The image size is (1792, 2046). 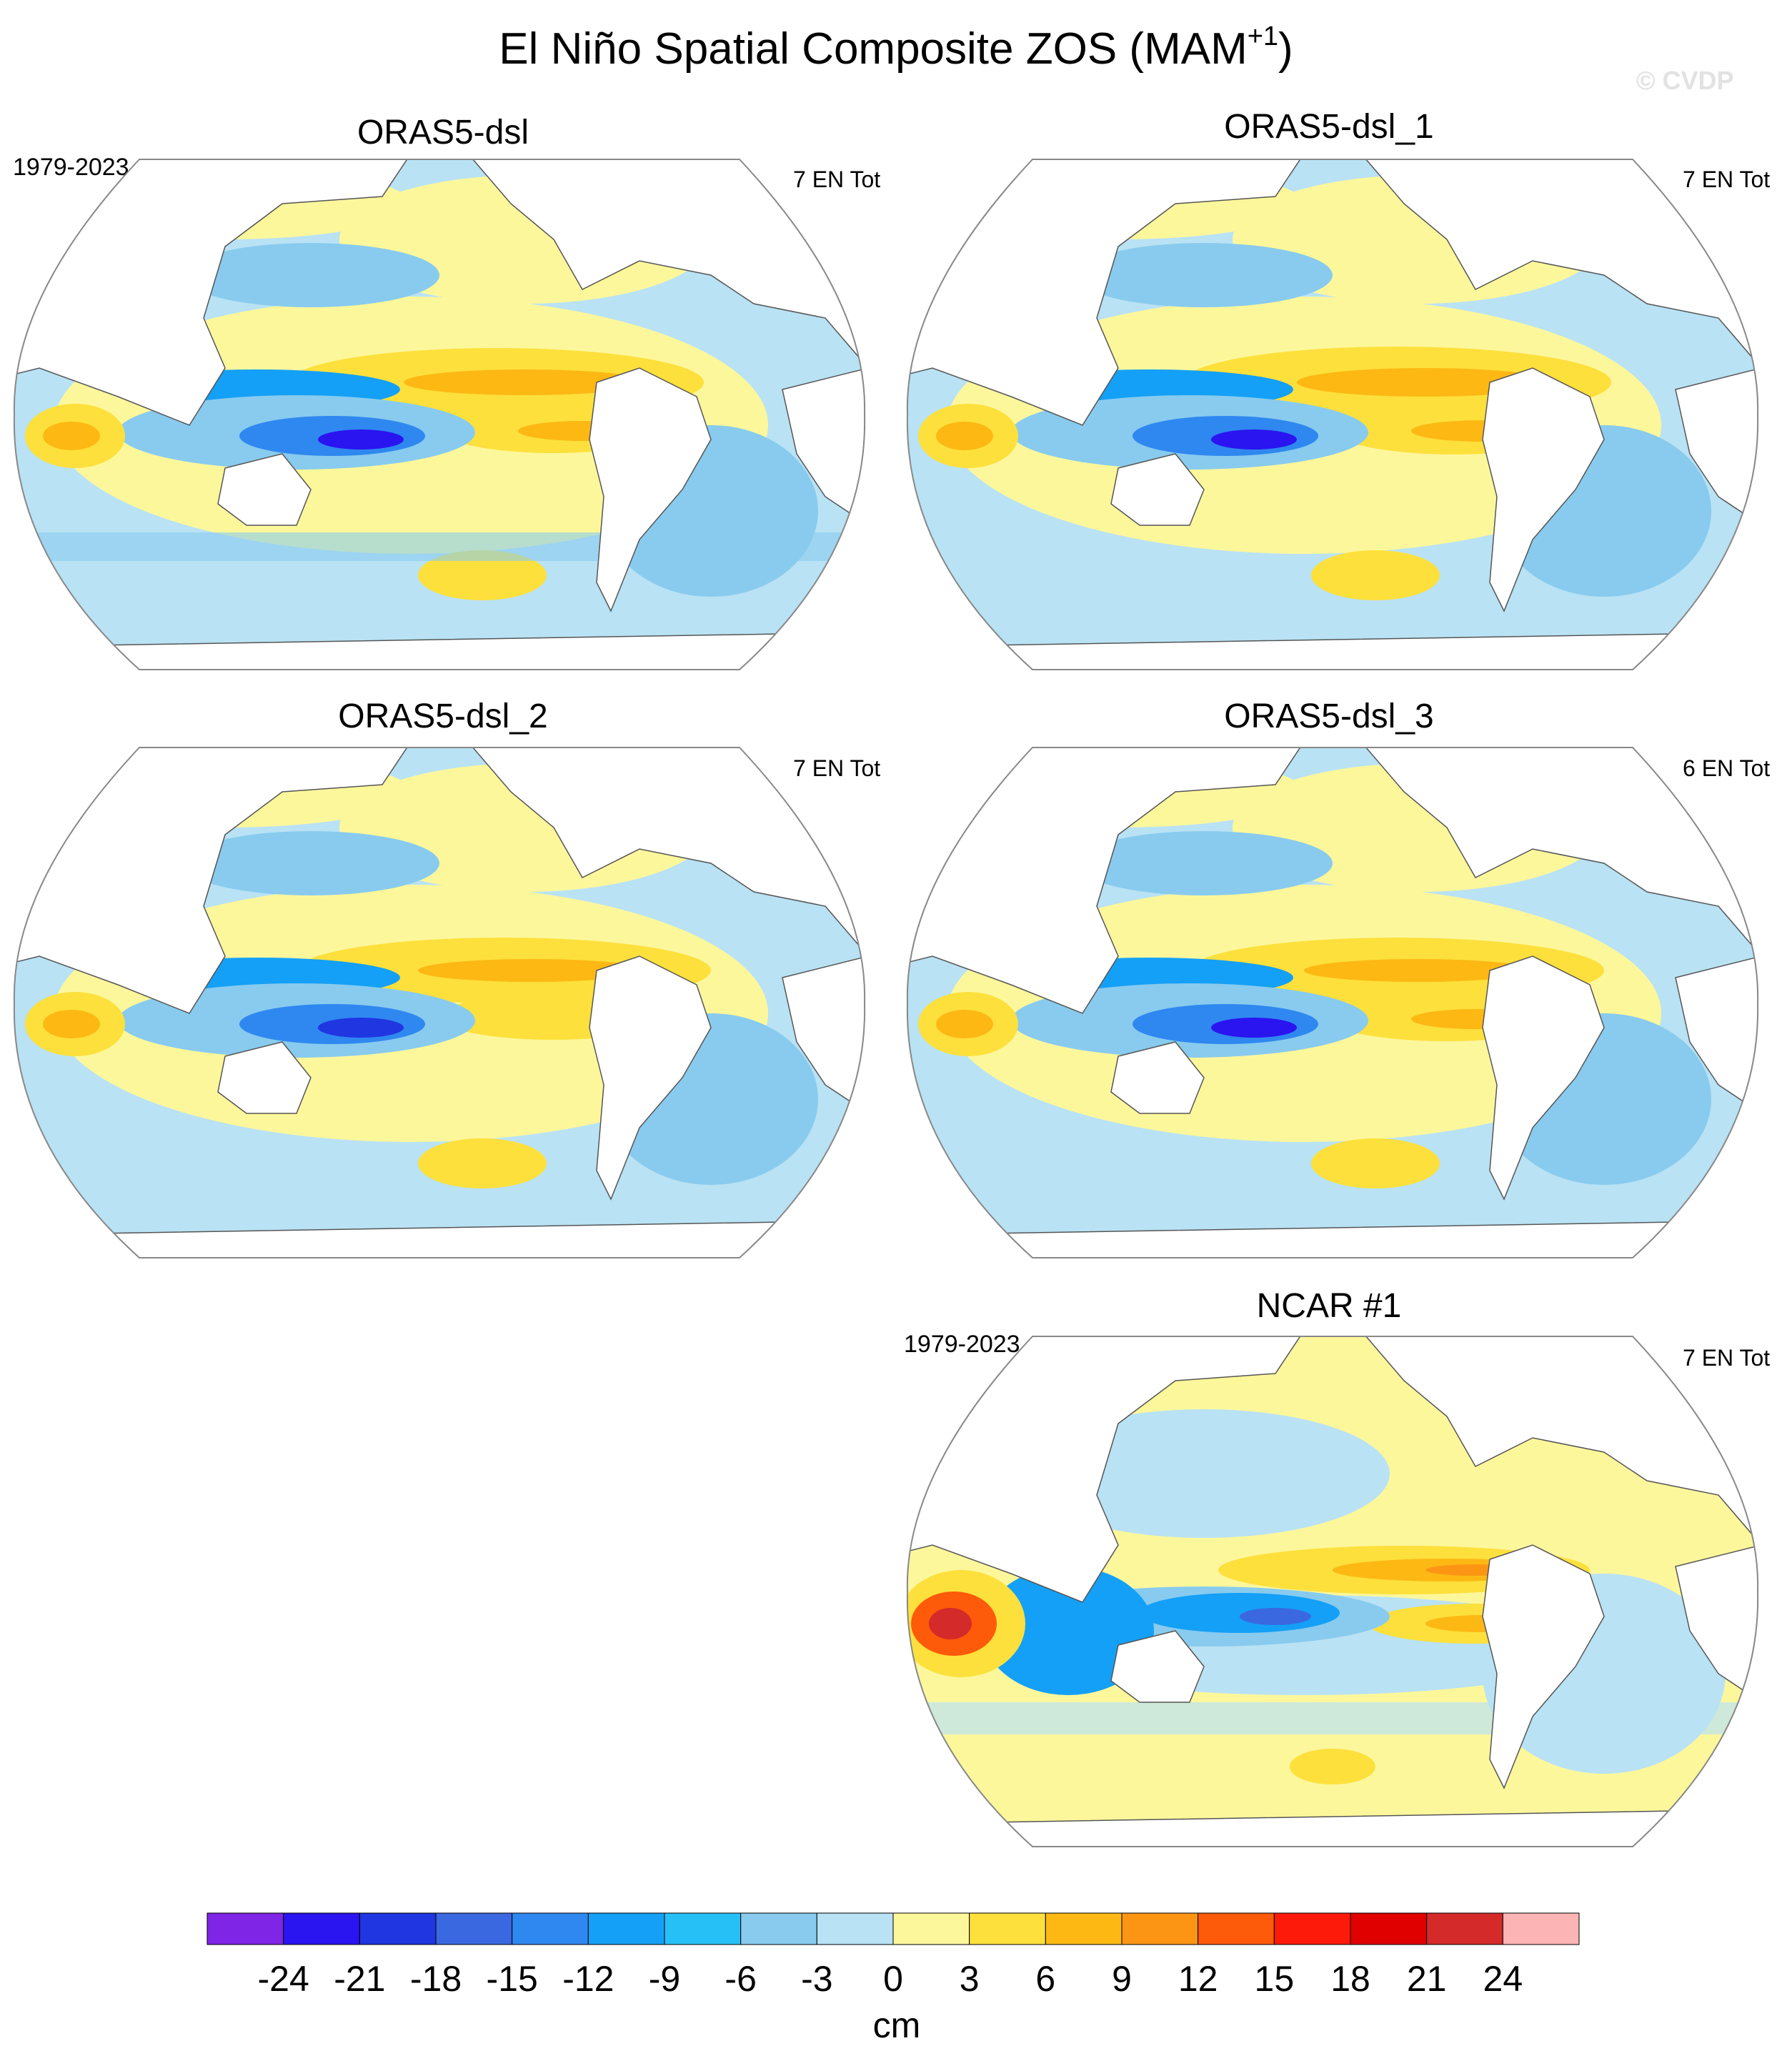 What do you see at coordinates (969, 1979) in the screenshot?
I see `colorbar-tick-label: 3` at bounding box center [969, 1979].